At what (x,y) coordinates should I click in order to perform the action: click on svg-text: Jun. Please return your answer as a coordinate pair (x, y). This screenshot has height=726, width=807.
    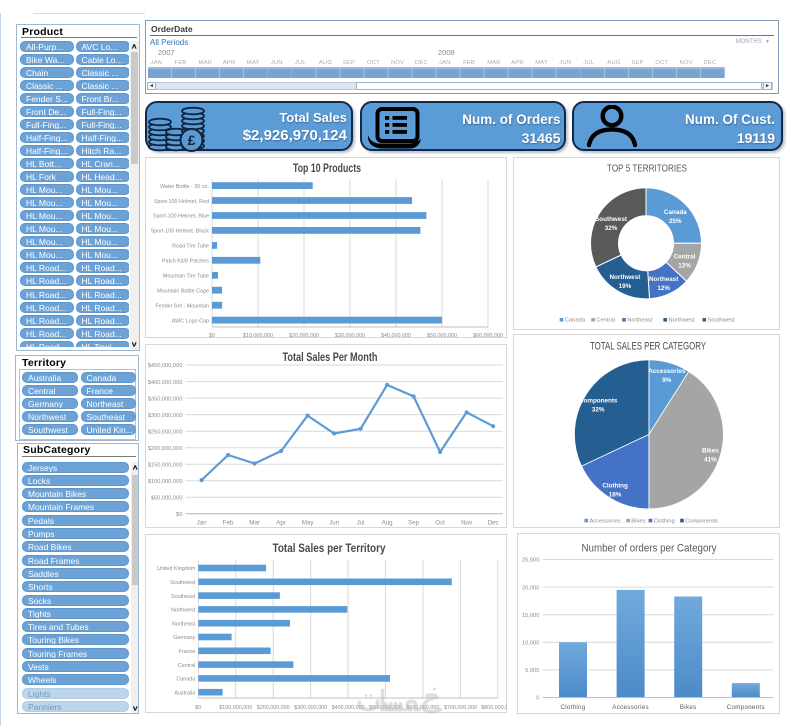
    Looking at the image, I should click on (334, 523).